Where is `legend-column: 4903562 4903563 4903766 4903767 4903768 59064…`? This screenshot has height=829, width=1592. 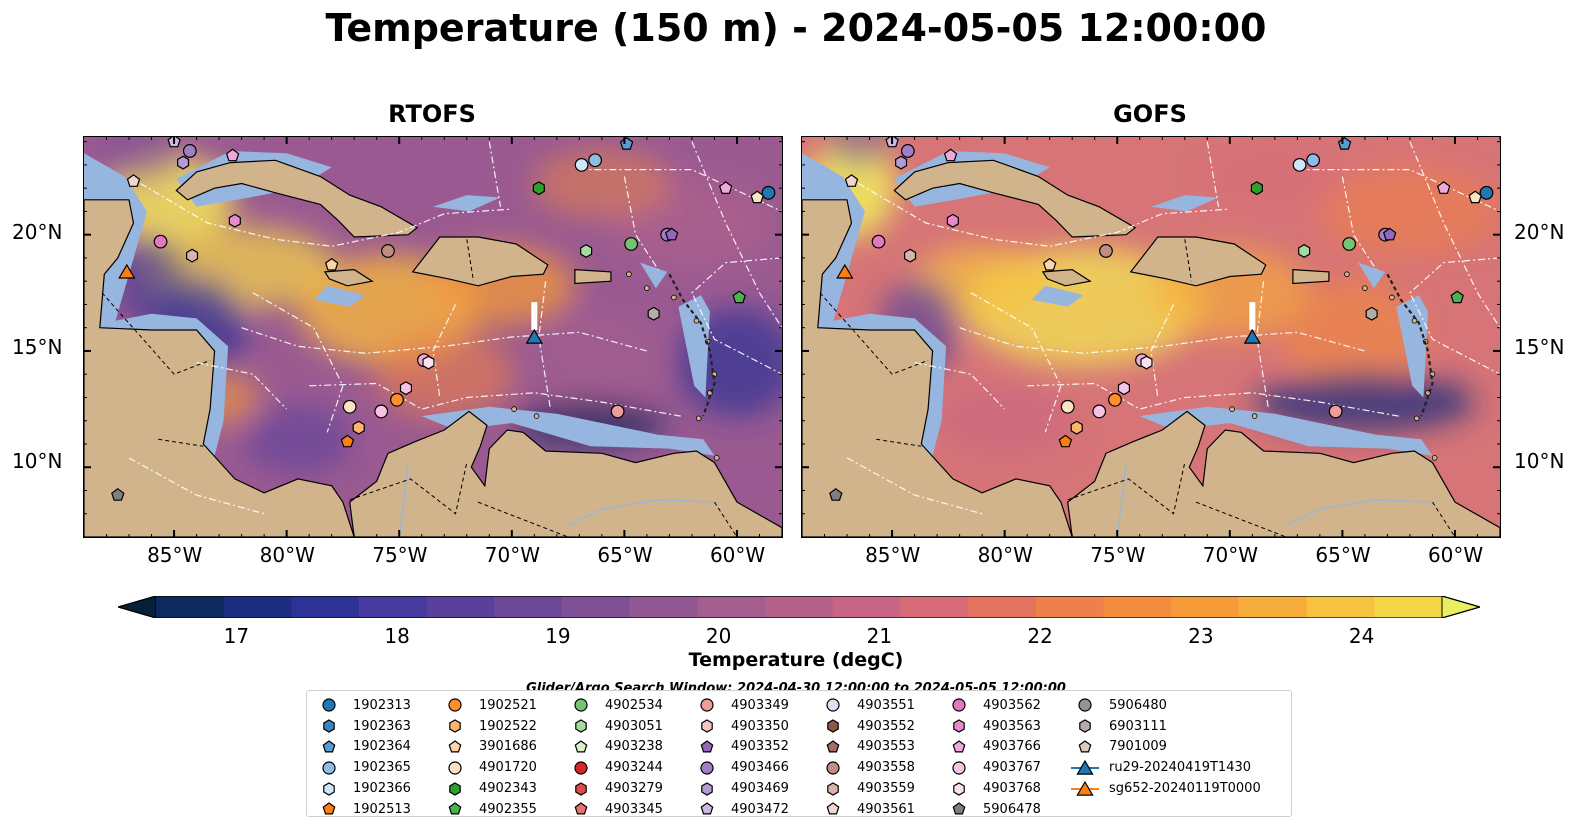
legend-column: 4903562 4903563 4903766 4903767 4903768 59064… is located at coordinates (993, 757).